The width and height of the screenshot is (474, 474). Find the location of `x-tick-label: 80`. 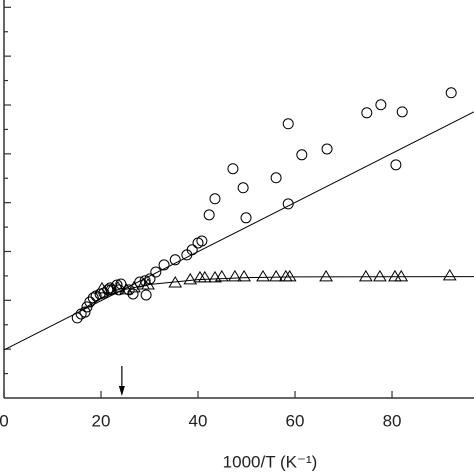

x-tick-label: 80 is located at coordinates (392, 420).